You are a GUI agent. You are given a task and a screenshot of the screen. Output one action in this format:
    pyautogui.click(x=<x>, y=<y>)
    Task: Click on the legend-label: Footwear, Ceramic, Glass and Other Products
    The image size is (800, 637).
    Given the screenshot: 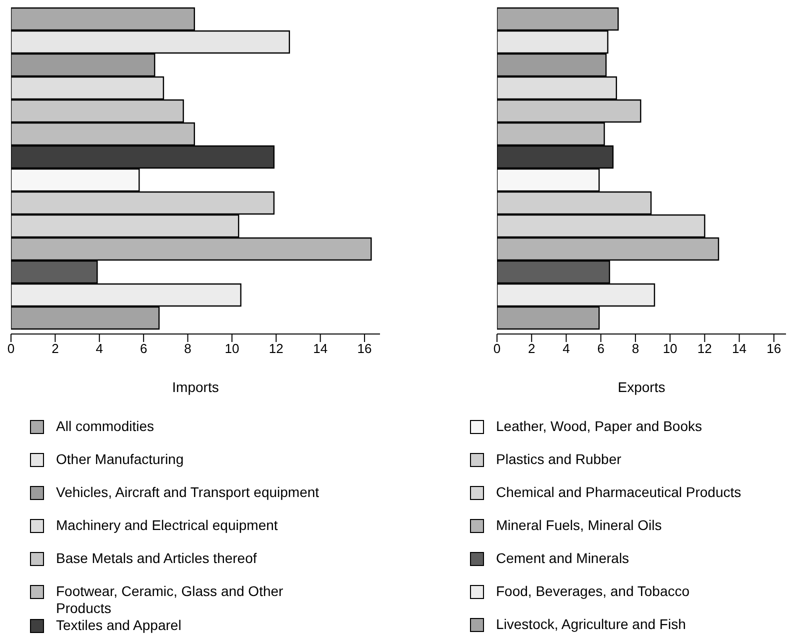 What is the action you would take?
    pyautogui.click(x=170, y=600)
    